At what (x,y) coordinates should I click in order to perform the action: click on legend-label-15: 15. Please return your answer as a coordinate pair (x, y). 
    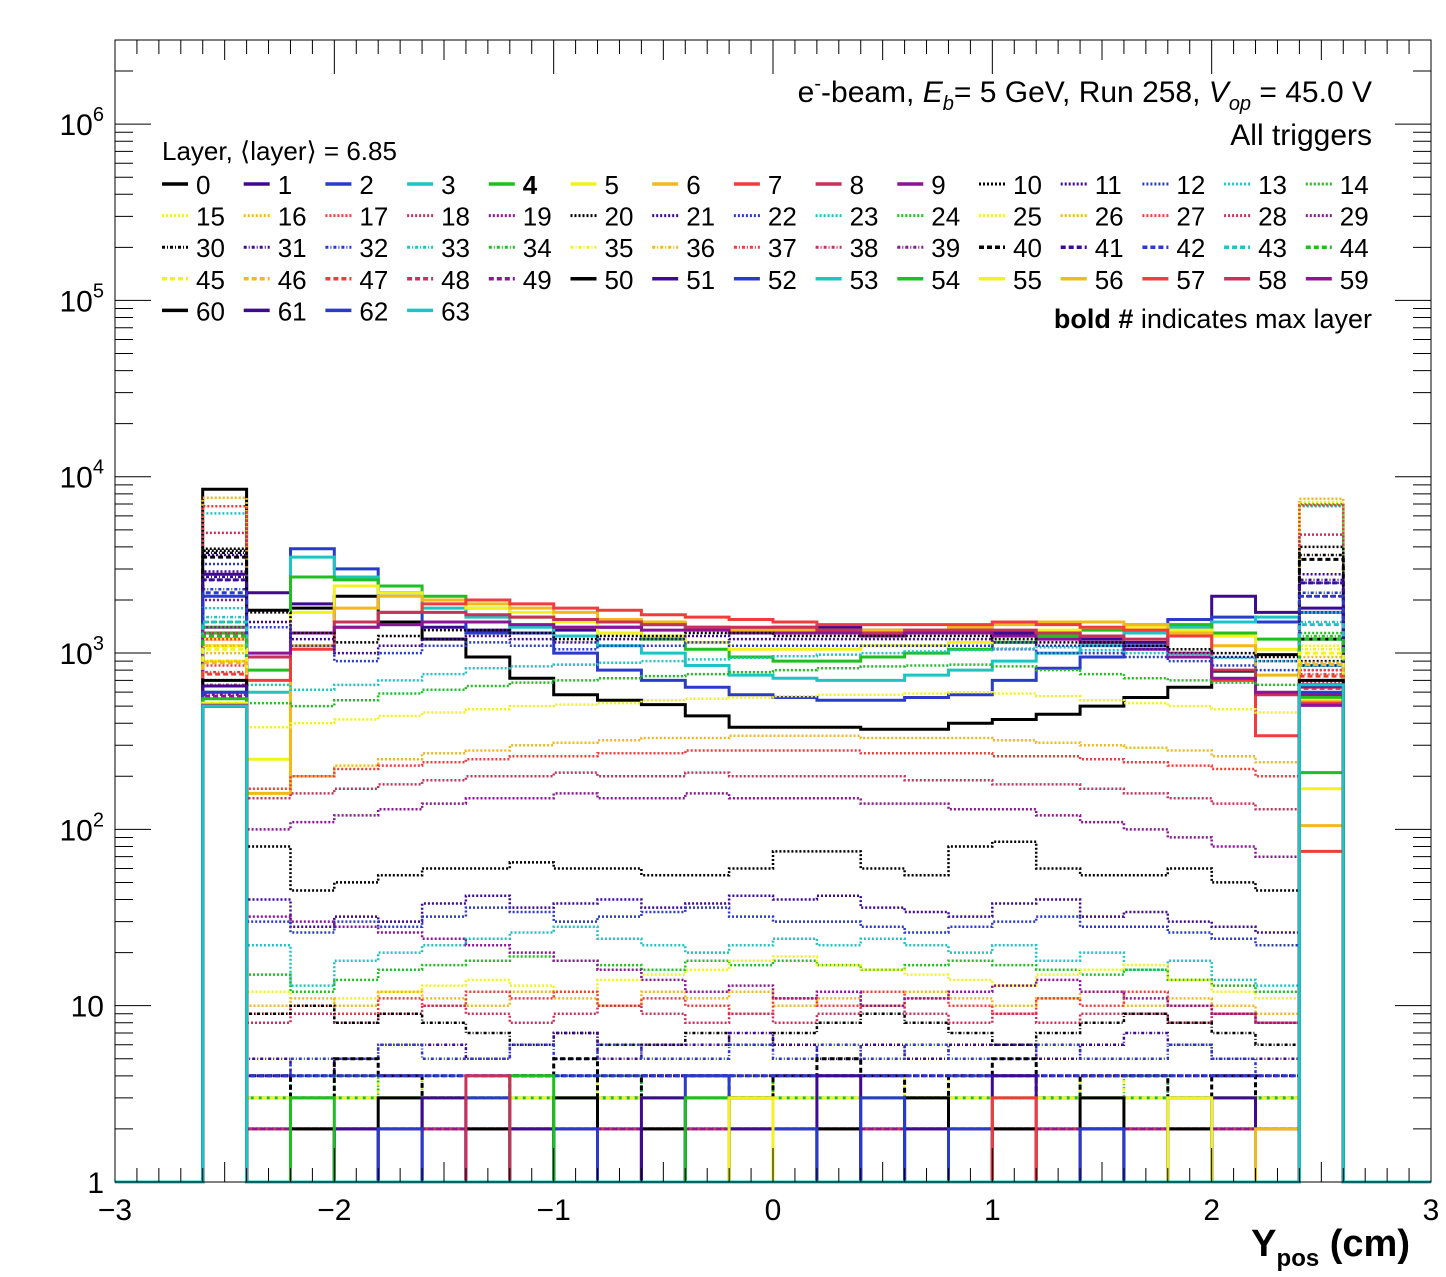
    Looking at the image, I should click on (210, 217).